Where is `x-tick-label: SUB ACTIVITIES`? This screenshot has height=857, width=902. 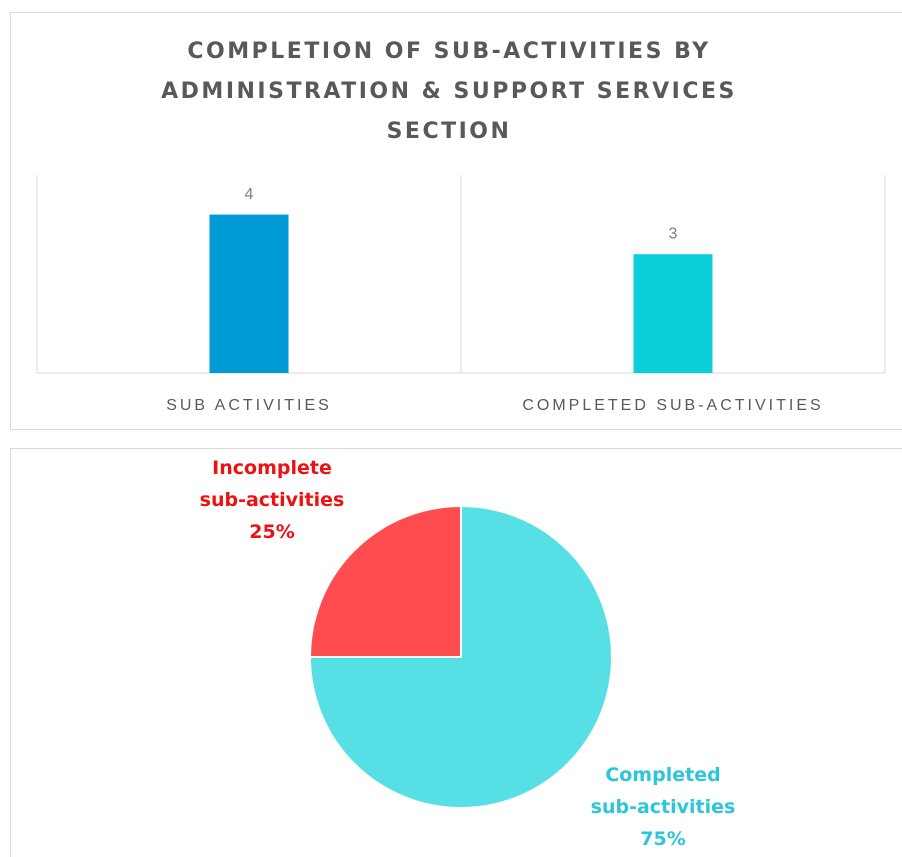 x-tick-label: SUB ACTIVITIES is located at coordinates (249, 405).